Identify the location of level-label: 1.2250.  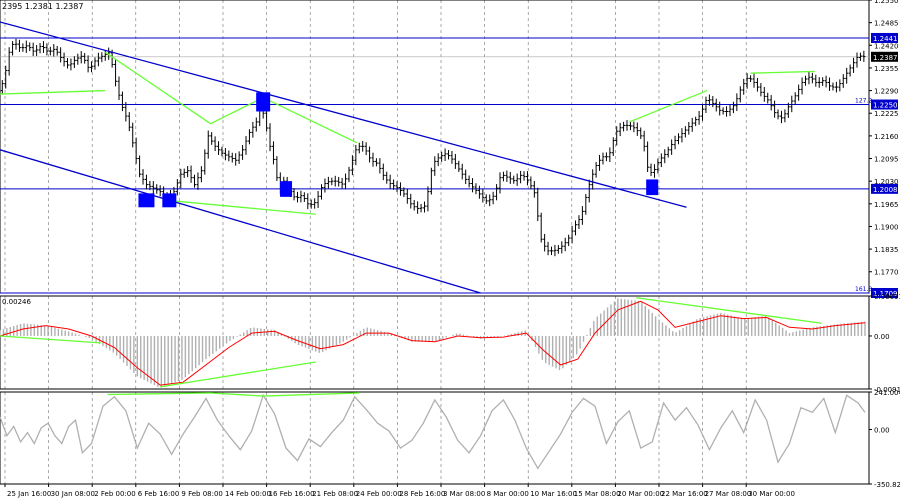
(885, 106).